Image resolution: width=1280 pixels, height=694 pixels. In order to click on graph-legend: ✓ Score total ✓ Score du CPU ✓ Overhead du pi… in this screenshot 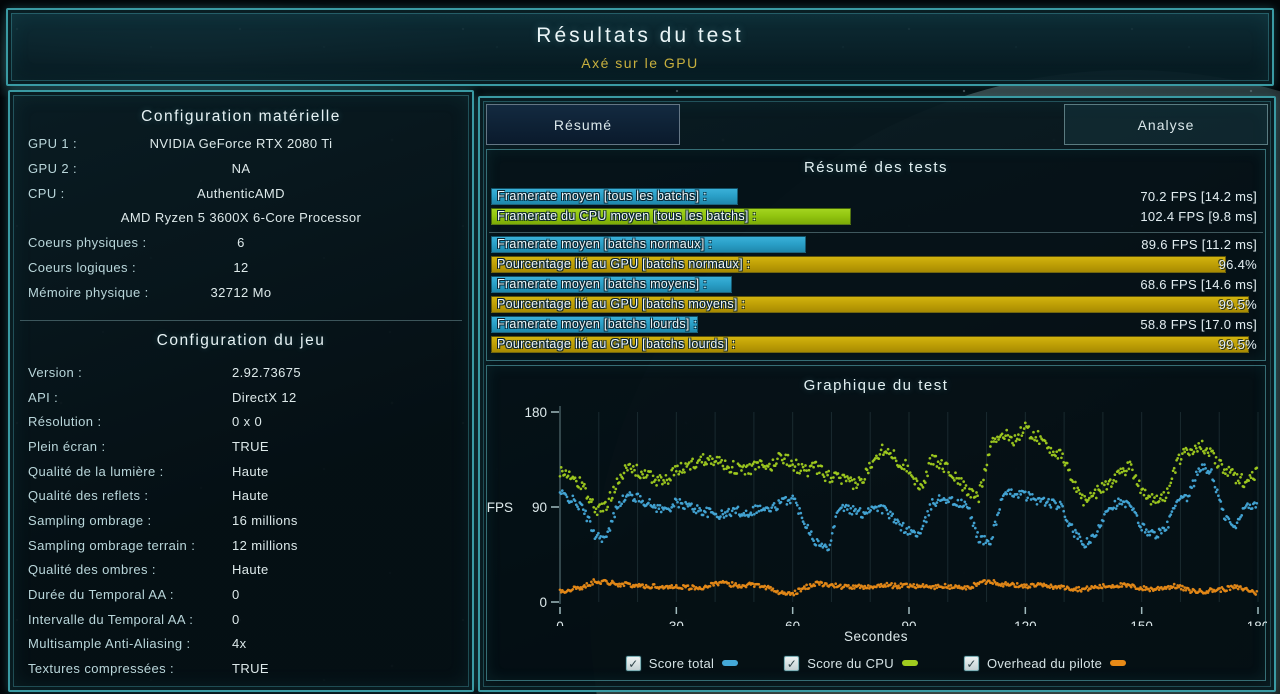, I will do `click(876, 663)`.